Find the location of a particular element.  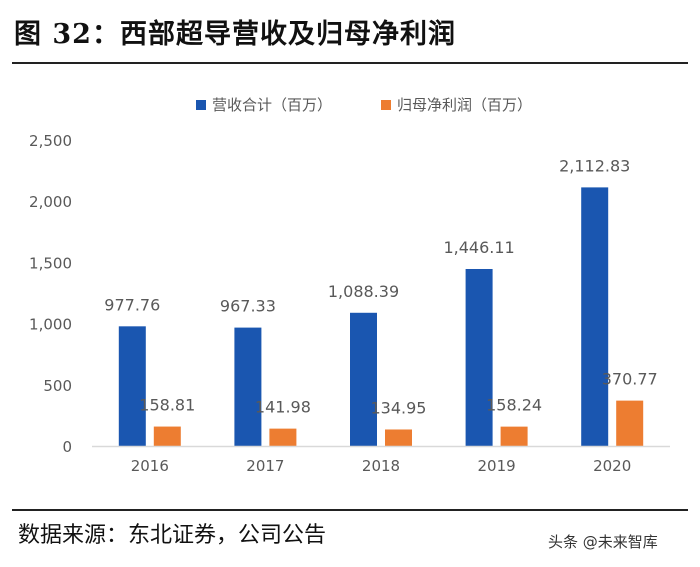

legend-label-revenue: 营收合计（百万） is located at coordinates (272, 105).